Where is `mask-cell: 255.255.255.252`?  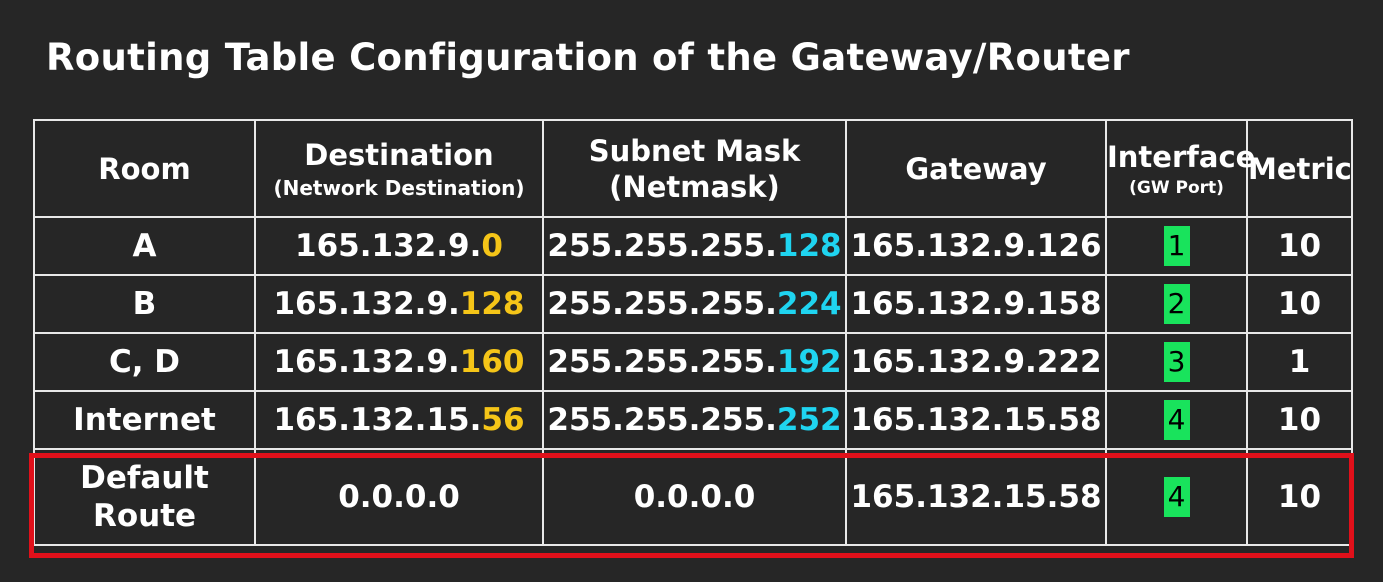 mask-cell: 255.255.255.252 is located at coordinates (694, 420).